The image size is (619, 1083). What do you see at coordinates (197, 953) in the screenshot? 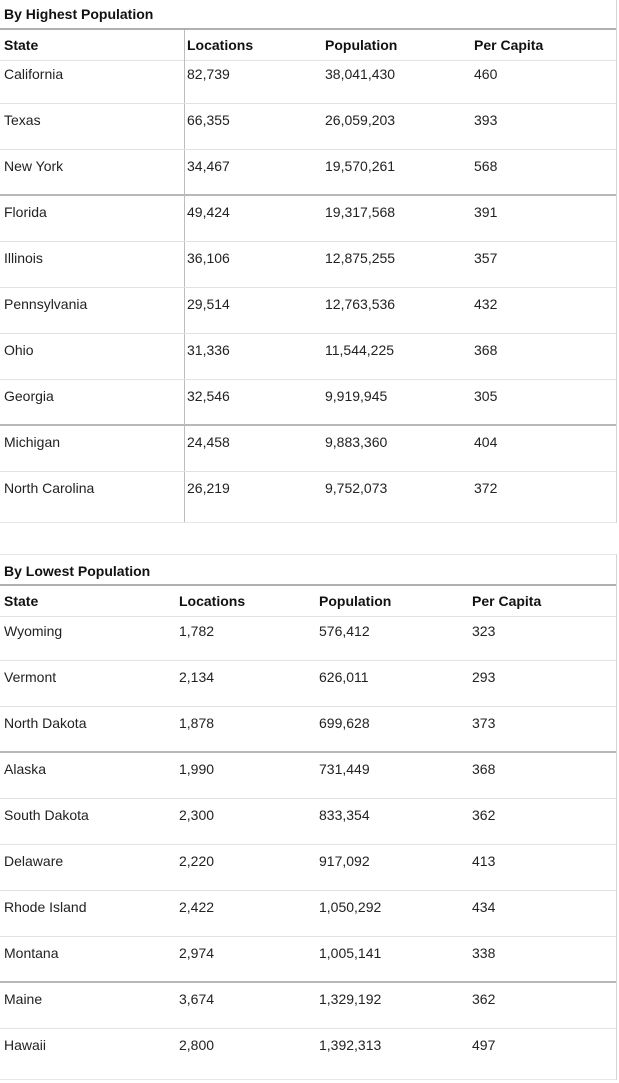
I see `cell-locations: 2,974` at bounding box center [197, 953].